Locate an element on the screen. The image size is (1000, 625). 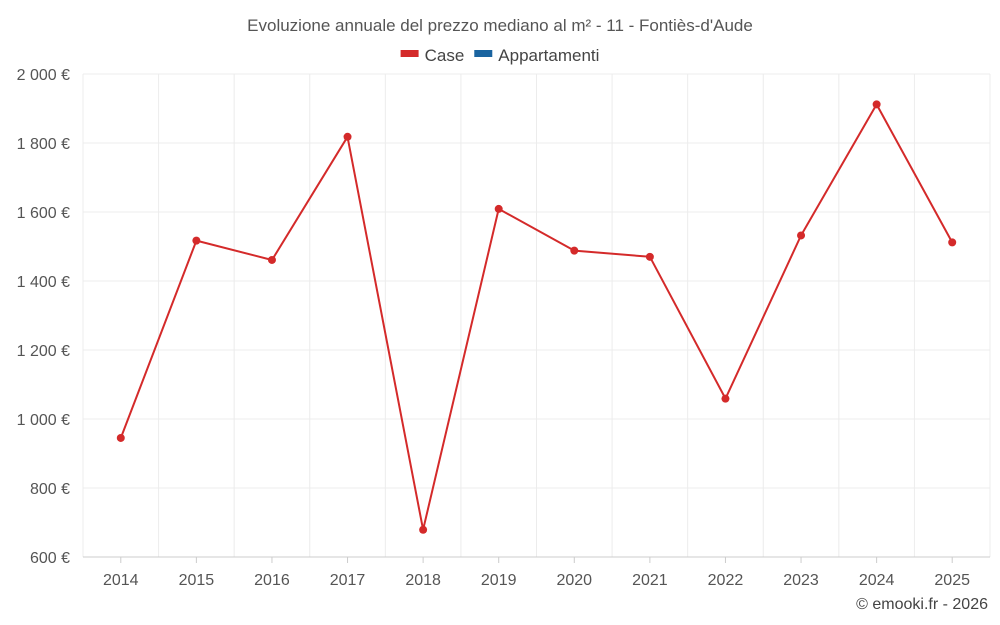
y-tick-label: 2 000 € is located at coordinates (43, 75).